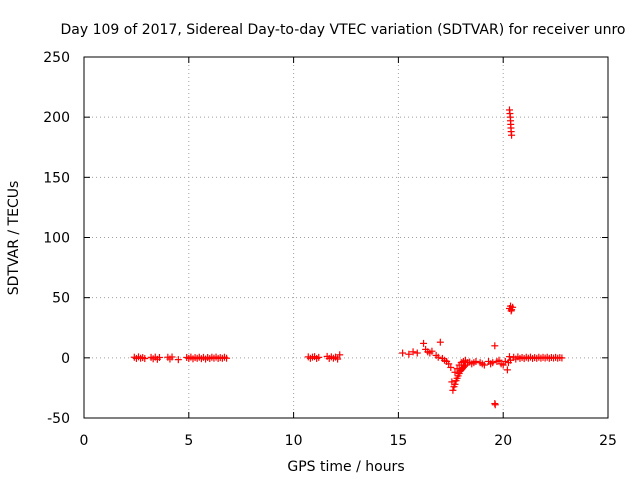 This screenshot has width=640, height=480. Describe the element at coordinates (608, 441) in the screenshot. I see `x-tick-label: 25` at that location.